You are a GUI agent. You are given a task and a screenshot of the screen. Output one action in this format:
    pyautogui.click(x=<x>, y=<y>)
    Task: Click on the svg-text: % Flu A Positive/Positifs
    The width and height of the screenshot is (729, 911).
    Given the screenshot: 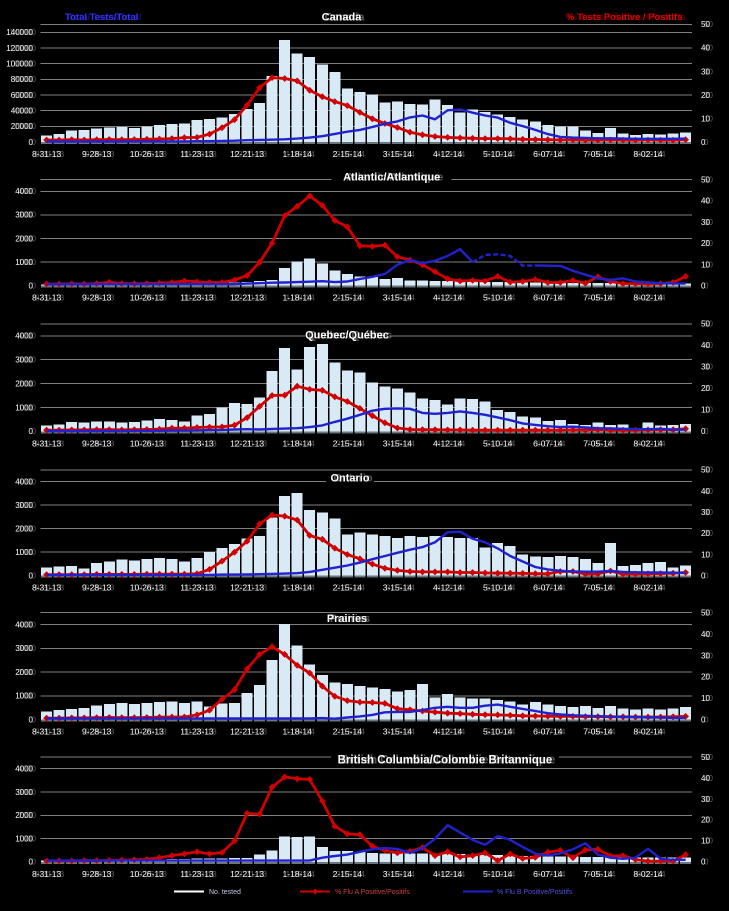 What is the action you would take?
    pyautogui.click(x=372, y=892)
    